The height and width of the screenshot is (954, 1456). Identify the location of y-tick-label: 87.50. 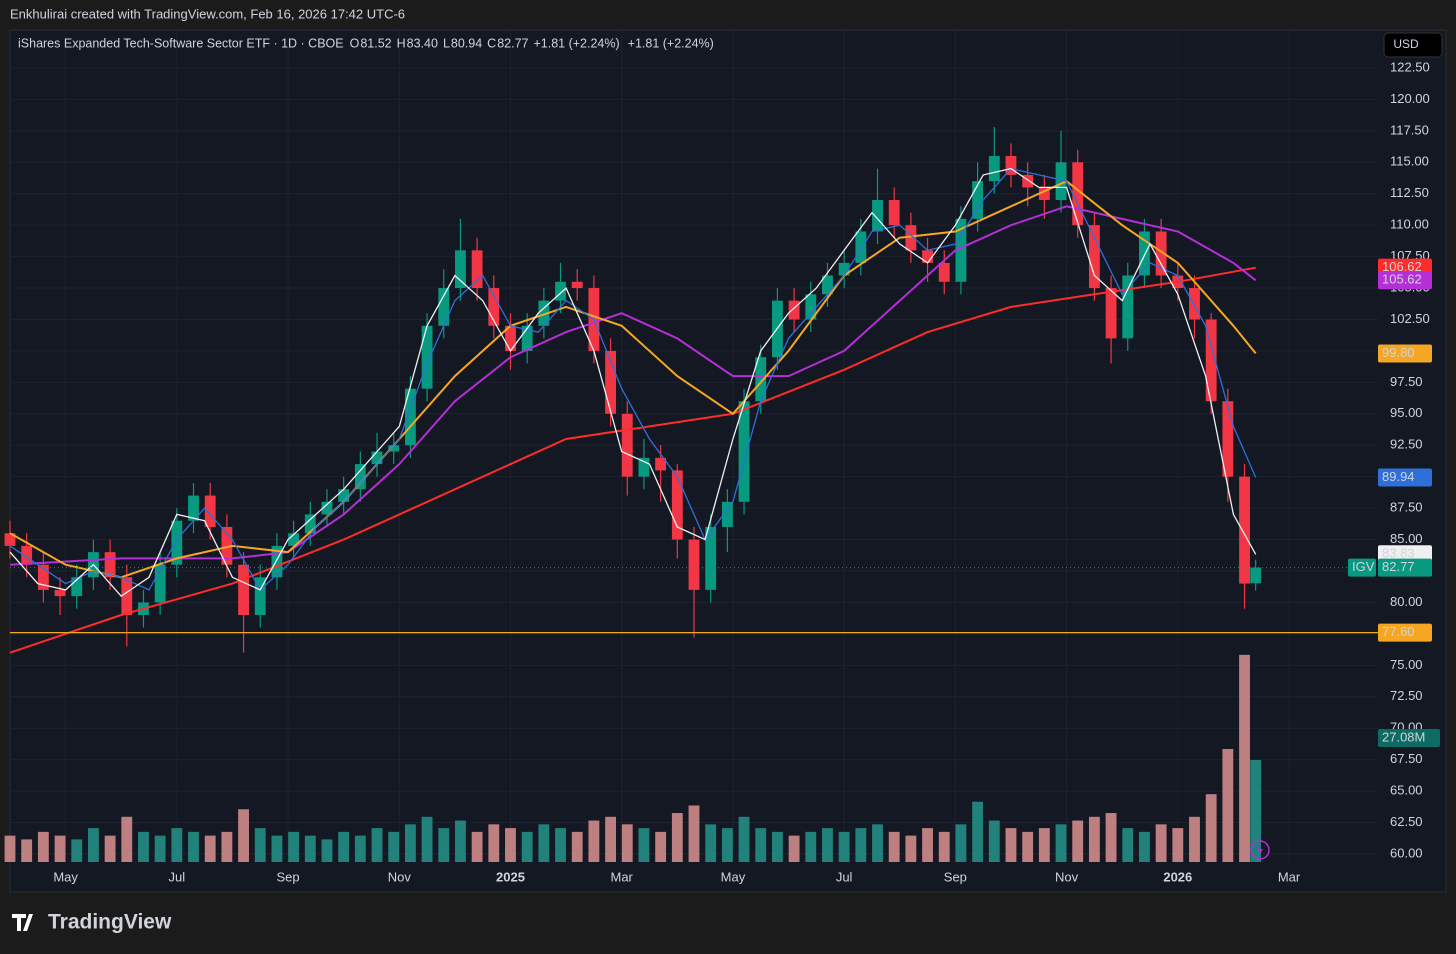
(1406, 507).